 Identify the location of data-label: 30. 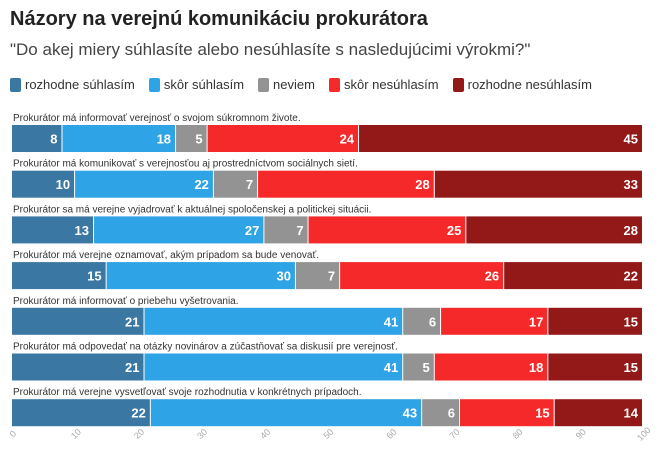
(283, 276).